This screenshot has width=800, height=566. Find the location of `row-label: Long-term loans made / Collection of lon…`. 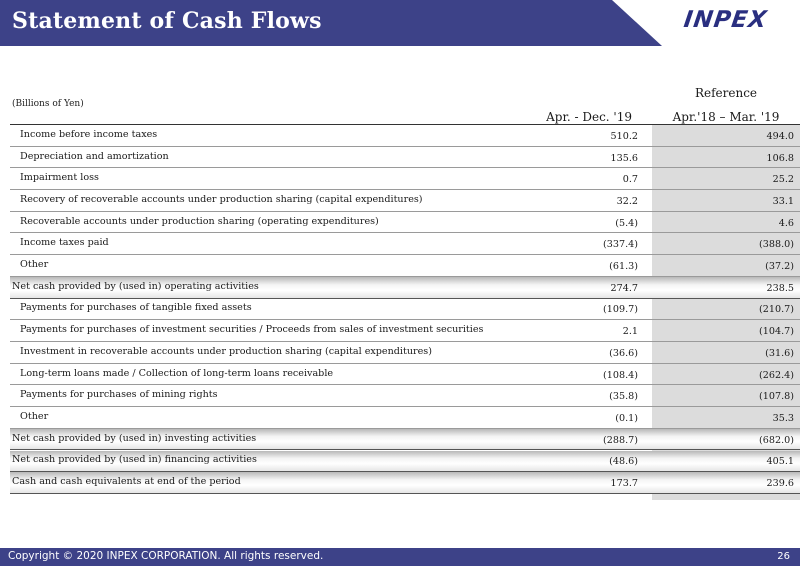

row-label: Long-term loans made / Collection of lon… is located at coordinates (177, 373).